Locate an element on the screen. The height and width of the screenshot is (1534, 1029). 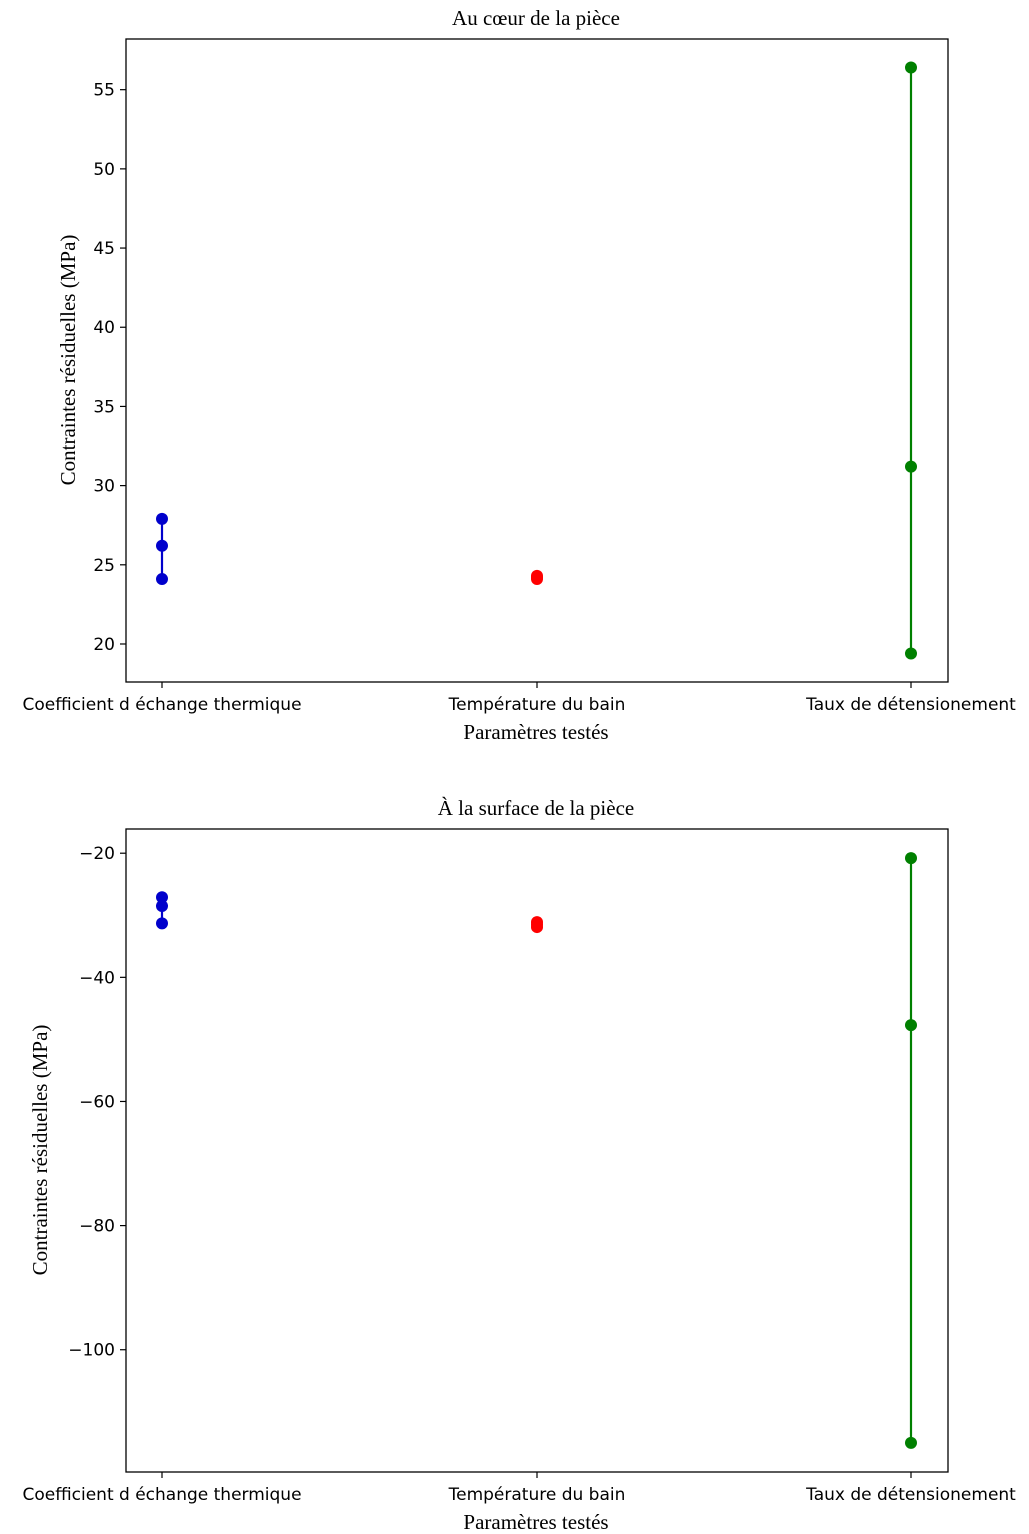
y-axis: −20 −40 −60 −80 −100 is located at coordinates (97, 1102).